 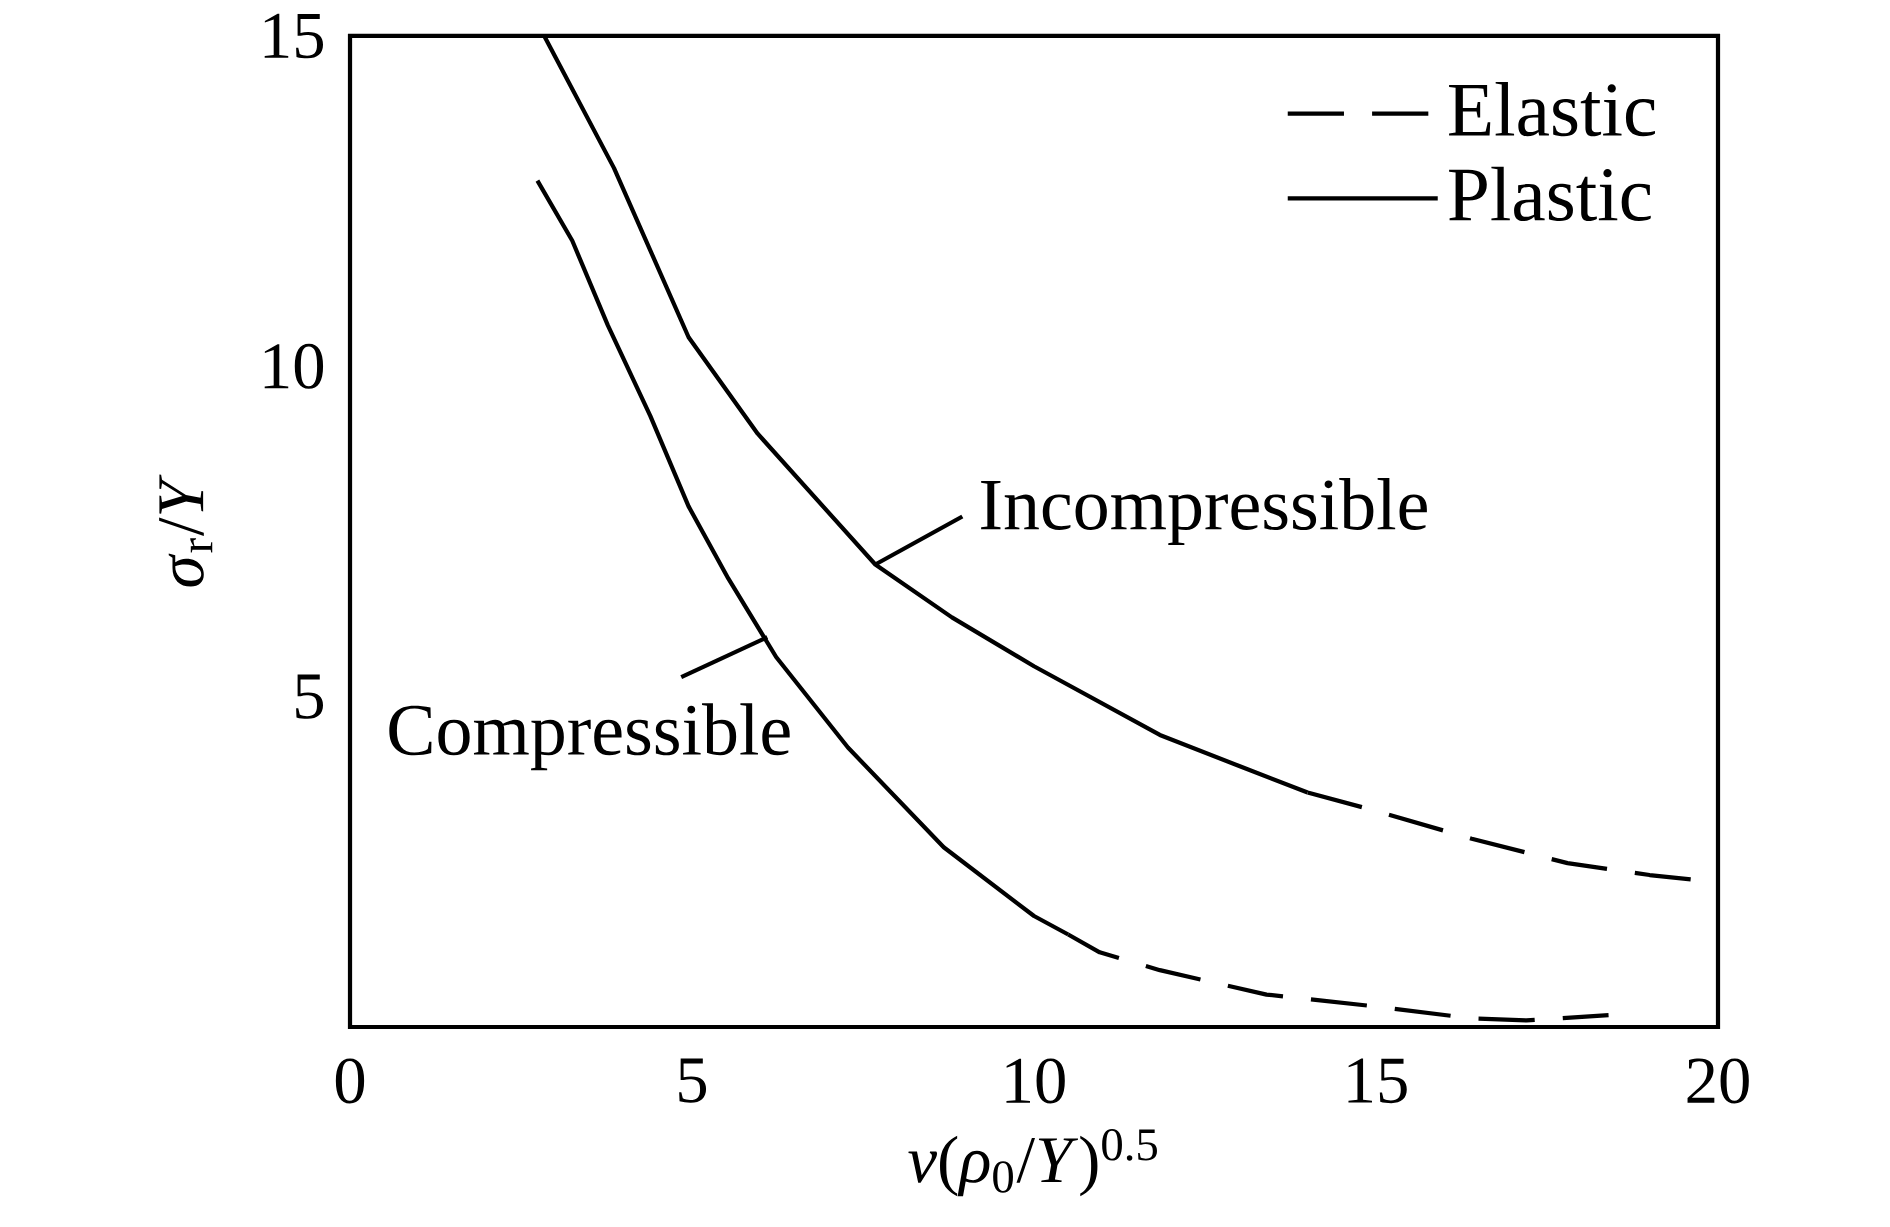 What do you see at coordinates (1550, 194) in the screenshot?
I see `legend-label: Plastic` at bounding box center [1550, 194].